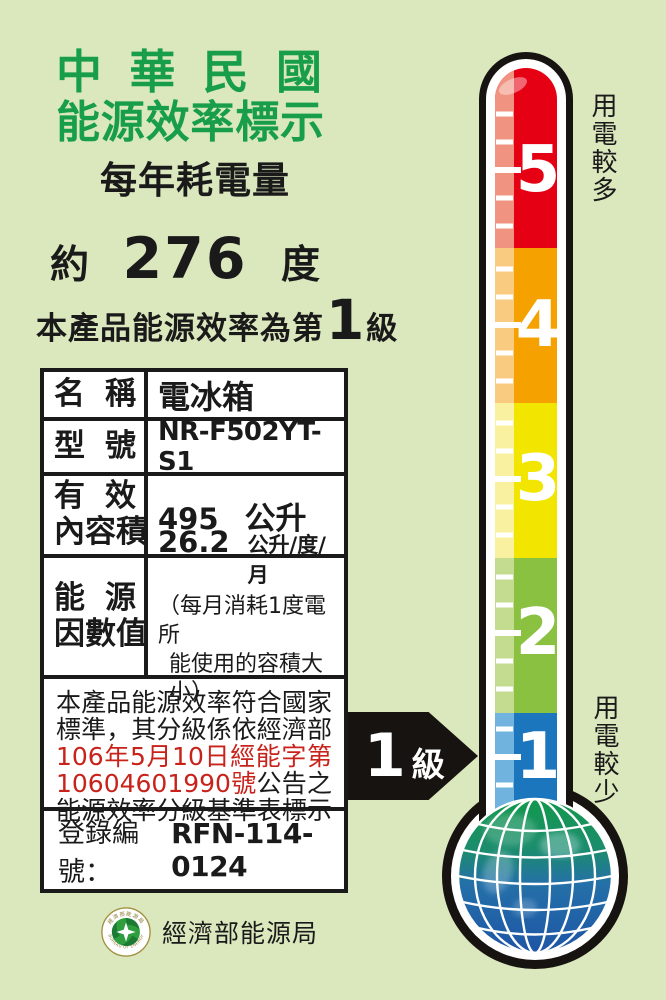 Image resolution: width=666 pixels, height=1000 pixels. Describe the element at coordinates (602, 148) in the screenshot. I see `uses-more-power-label: 用電較多` at that location.